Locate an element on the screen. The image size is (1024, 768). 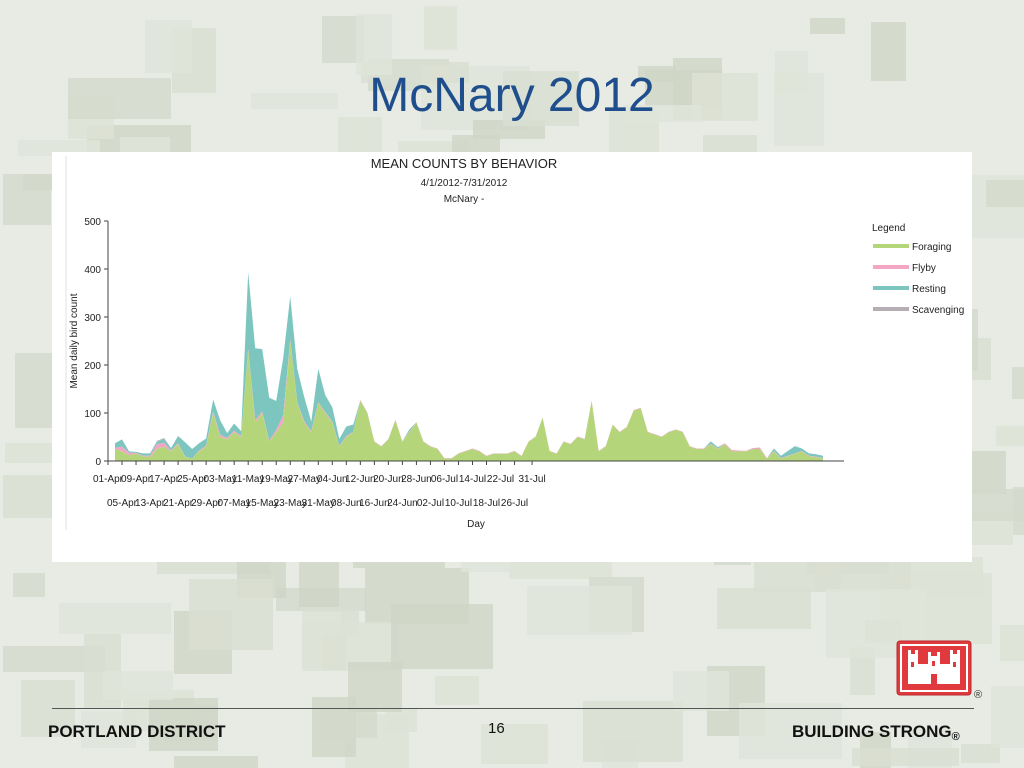
y-tick-label: 100 is located at coordinates (92, 414).